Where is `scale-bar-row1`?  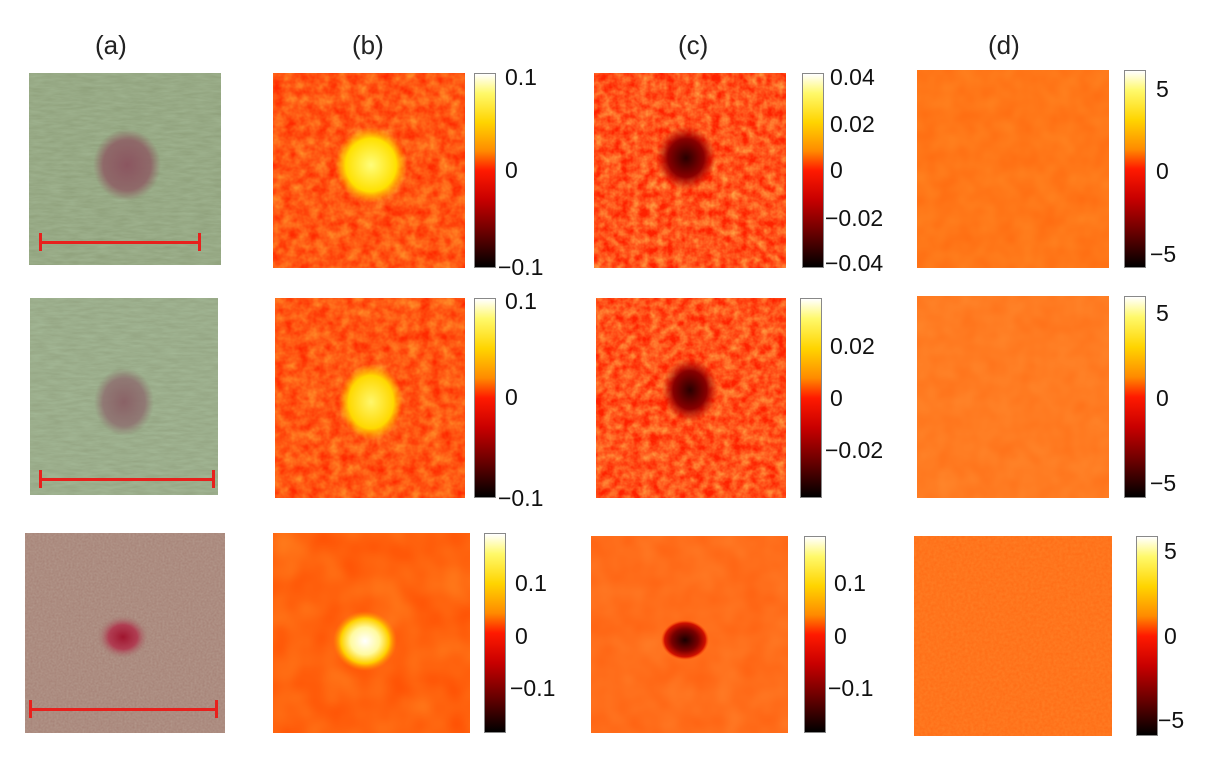
scale-bar-row1 is located at coordinates (119, 242).